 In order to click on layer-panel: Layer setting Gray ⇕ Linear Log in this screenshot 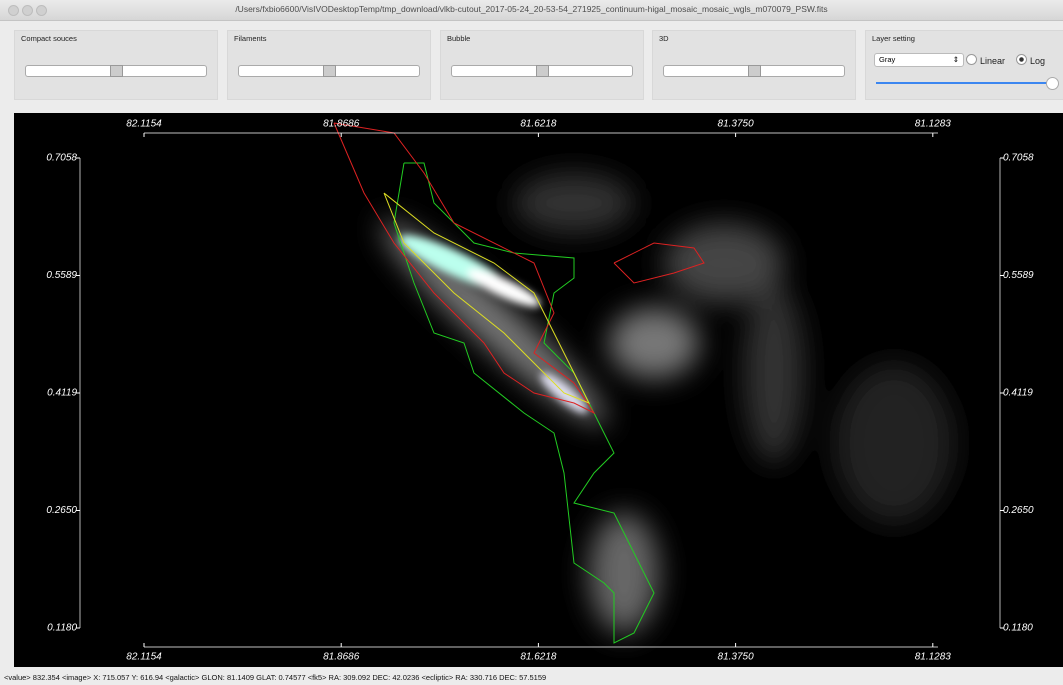, I will do `click(964, 65)`.